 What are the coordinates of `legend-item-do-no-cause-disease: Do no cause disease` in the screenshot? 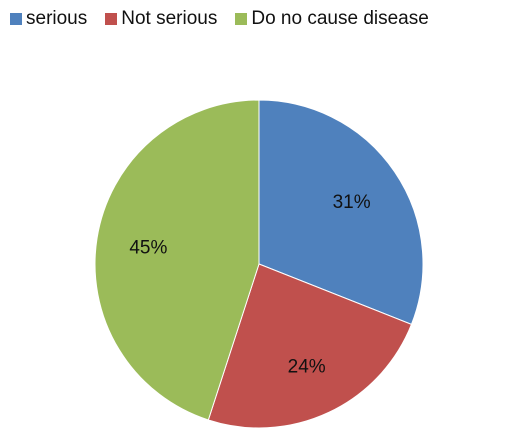 It's located at (332, 19).